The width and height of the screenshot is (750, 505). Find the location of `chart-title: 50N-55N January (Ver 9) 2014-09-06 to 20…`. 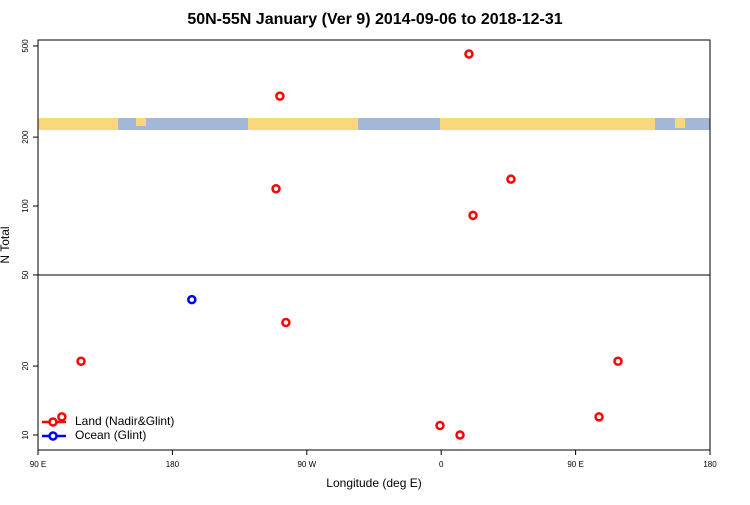

chart-title: 50N-55N January (Ver 9) 2014-09-06 to 20… is located at coordinates (374, 19).